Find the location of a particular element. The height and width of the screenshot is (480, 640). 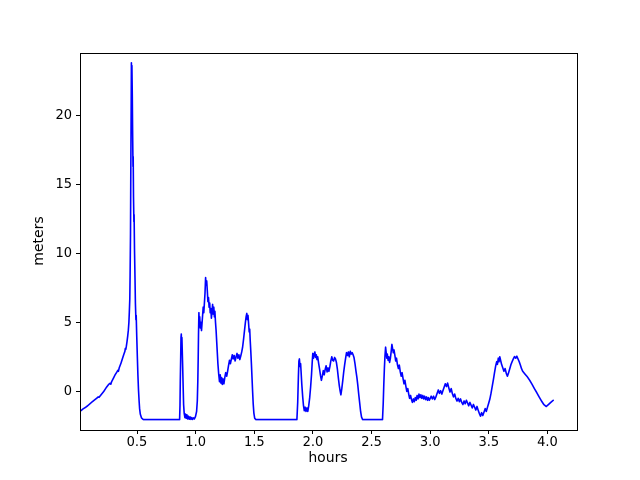

y-tick-label: 20 is located at coordinates (63, 115).